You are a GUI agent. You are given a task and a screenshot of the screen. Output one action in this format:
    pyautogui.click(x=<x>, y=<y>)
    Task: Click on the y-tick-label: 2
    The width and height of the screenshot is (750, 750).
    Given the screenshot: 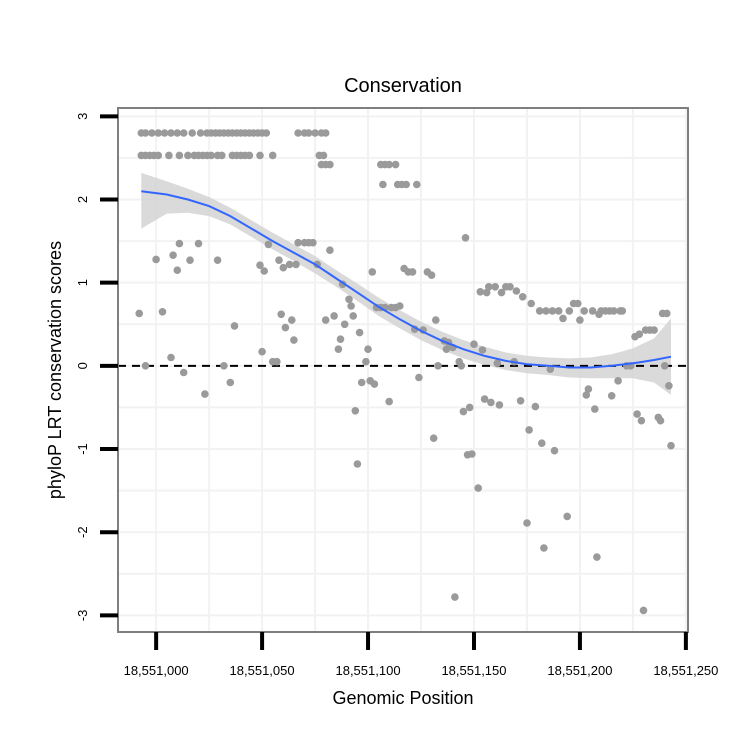 What is the action you would take?
    pyautogui.click(x=82, y=199)
    